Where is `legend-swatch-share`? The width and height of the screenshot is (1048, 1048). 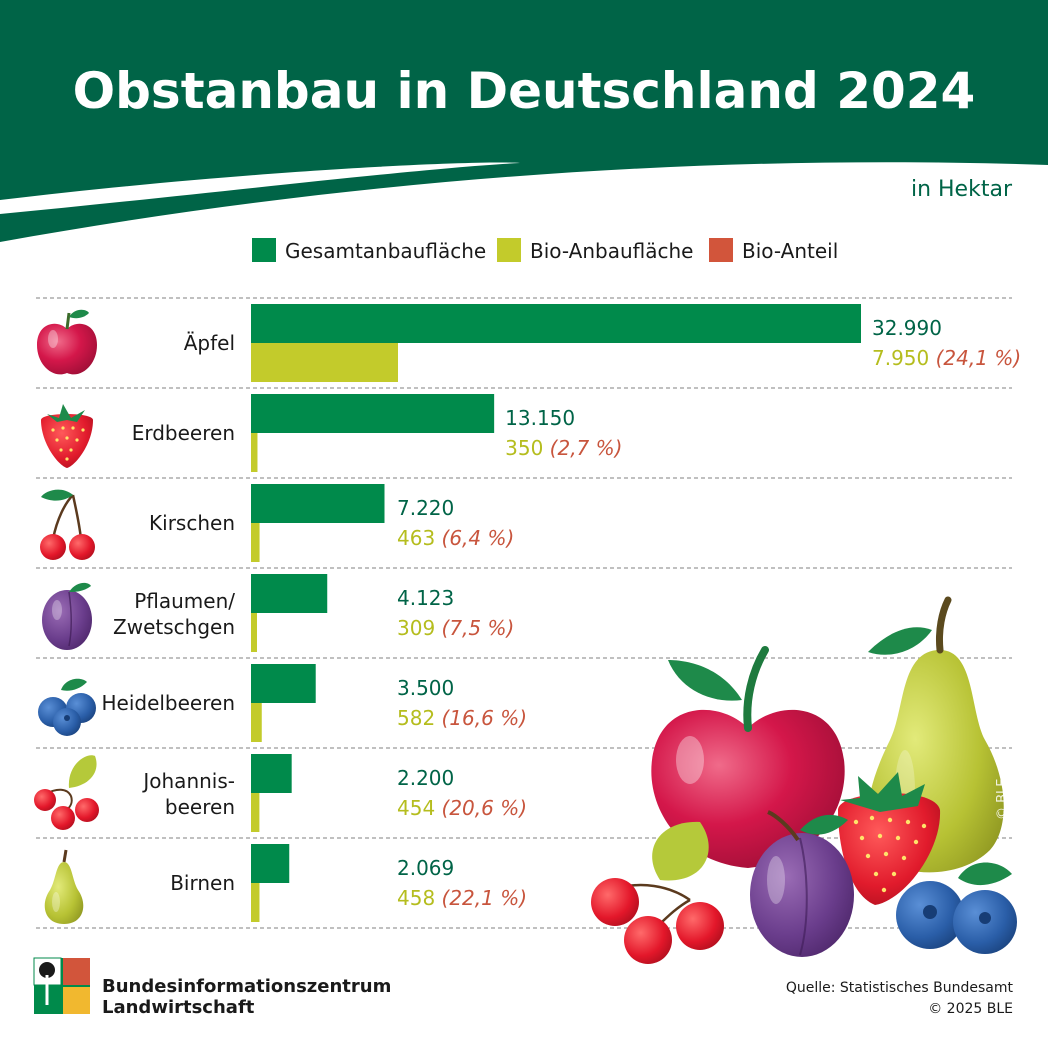 legend-swatch-share is located at coordinates (721, 250).